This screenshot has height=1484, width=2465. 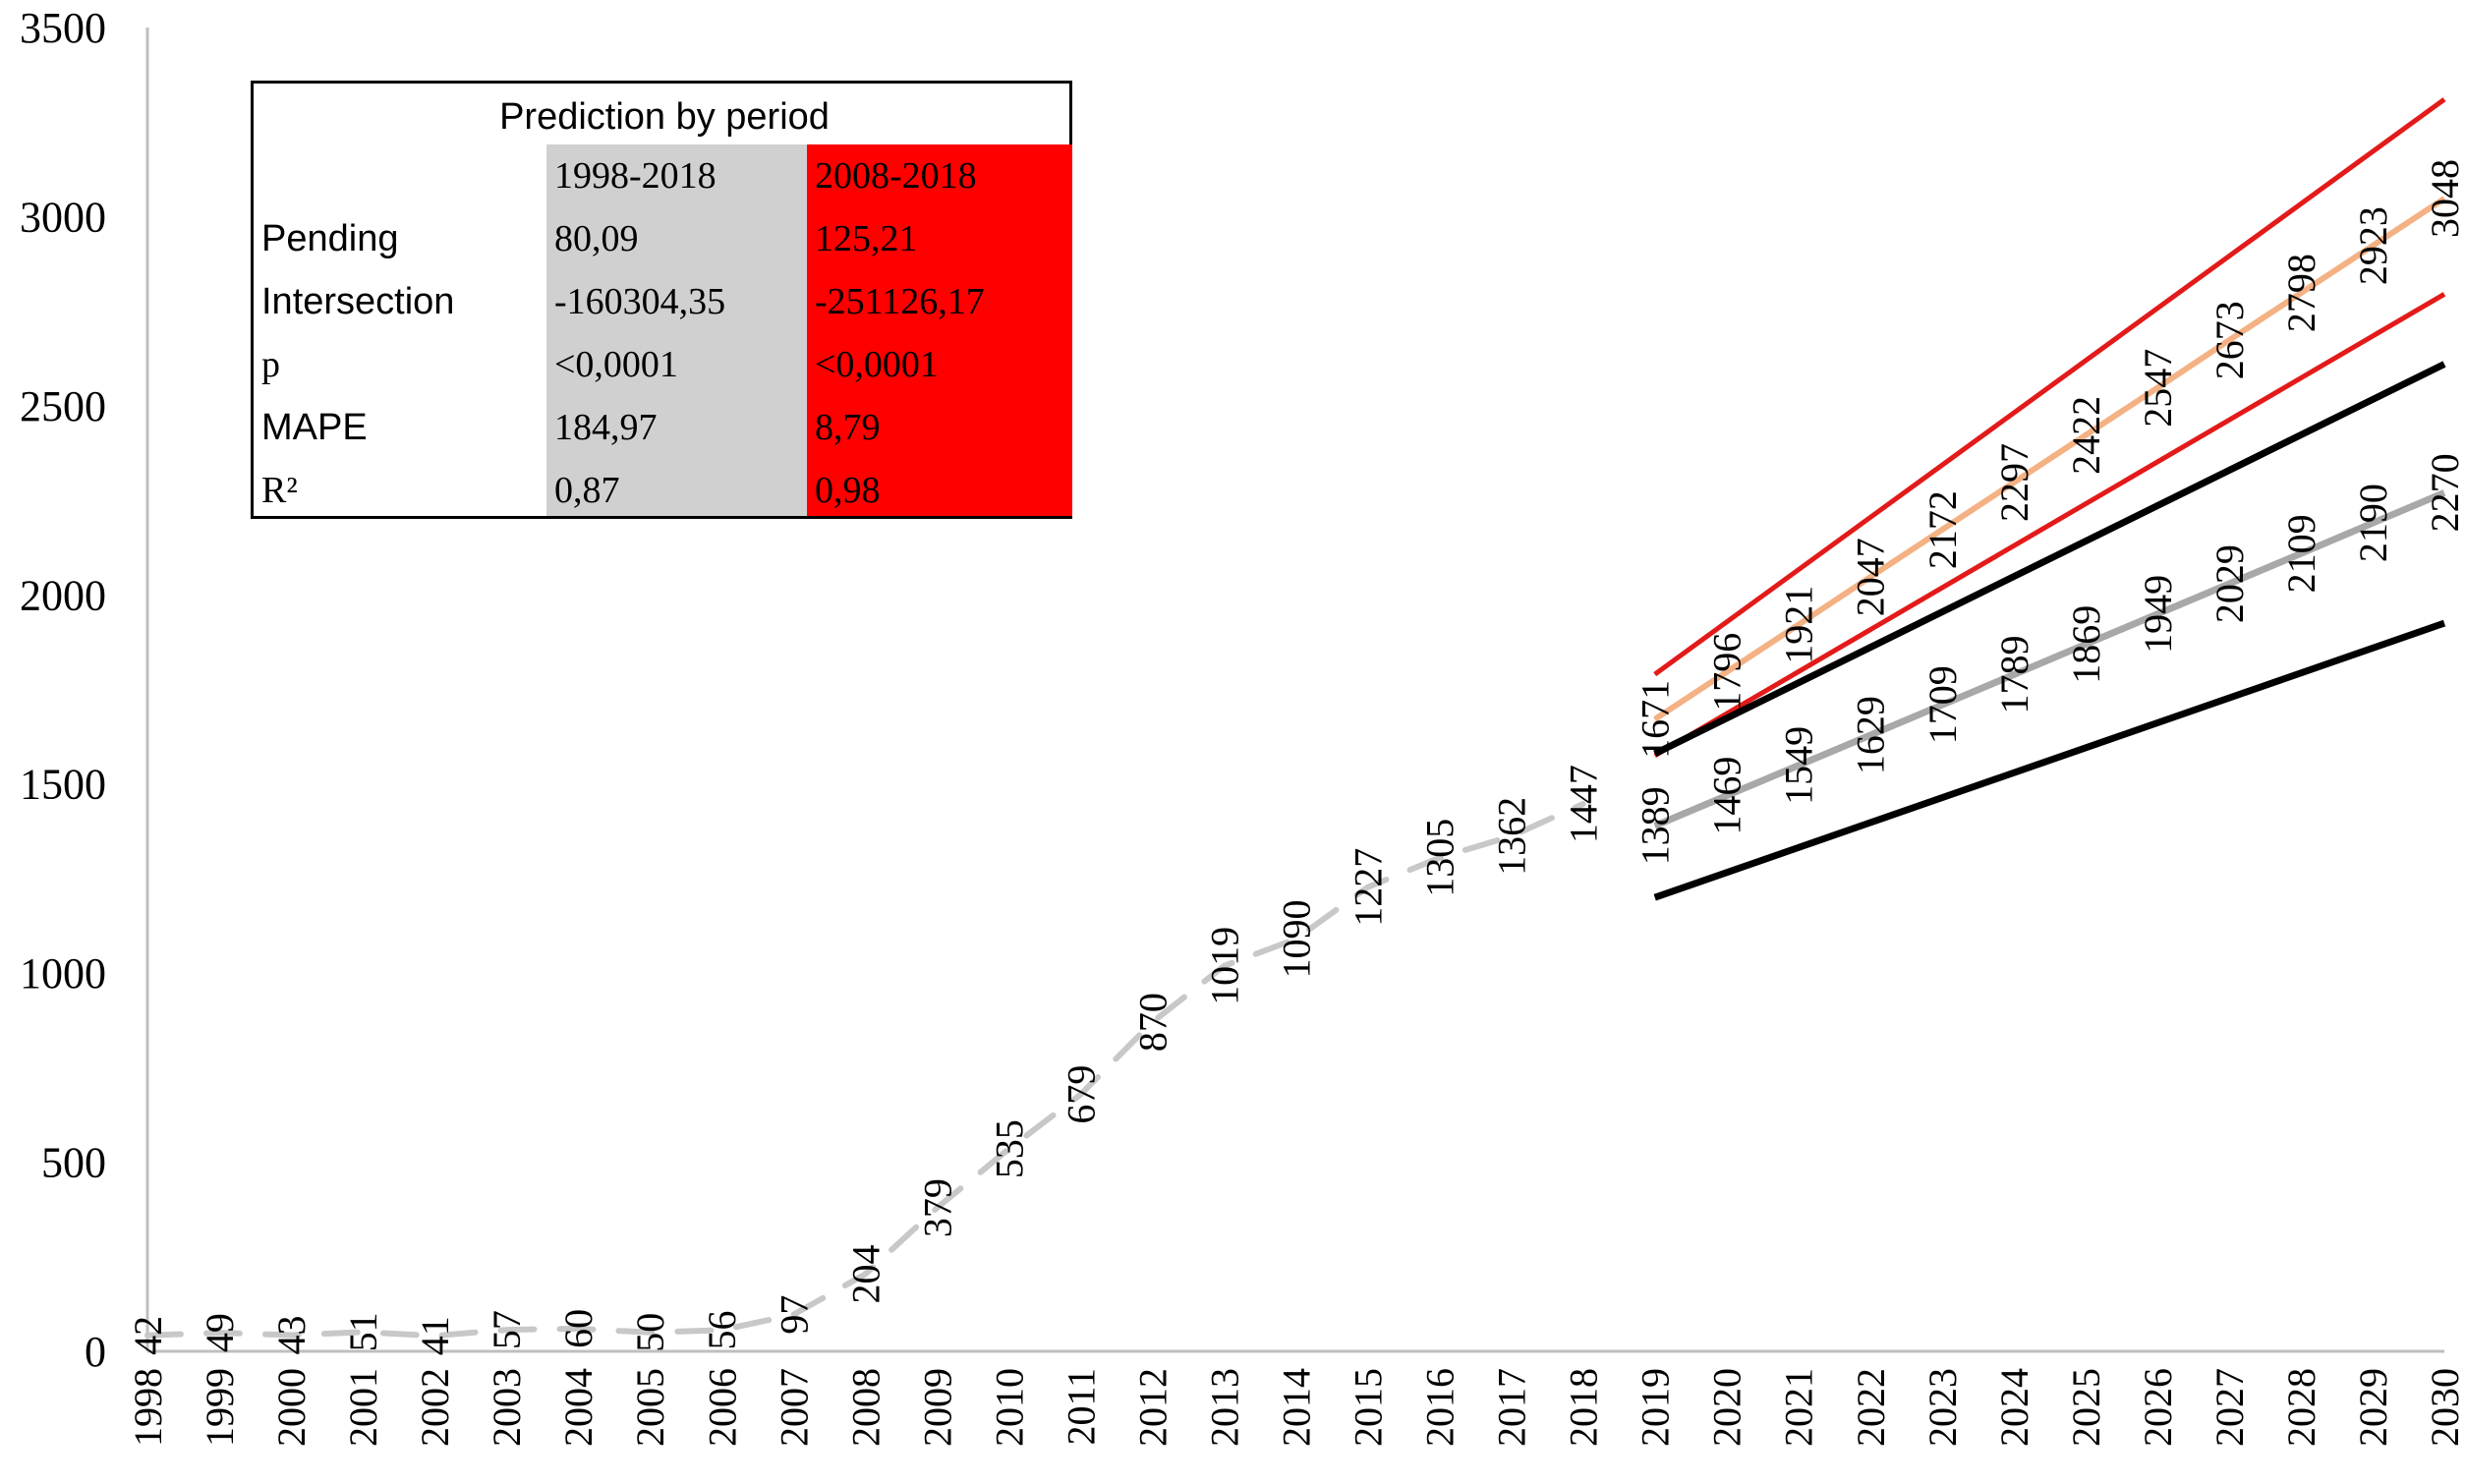 What do you see at coordinates (1297, 939) in the screenshot?
I see `data-label: 1090` at bounding box center [1297, 939].